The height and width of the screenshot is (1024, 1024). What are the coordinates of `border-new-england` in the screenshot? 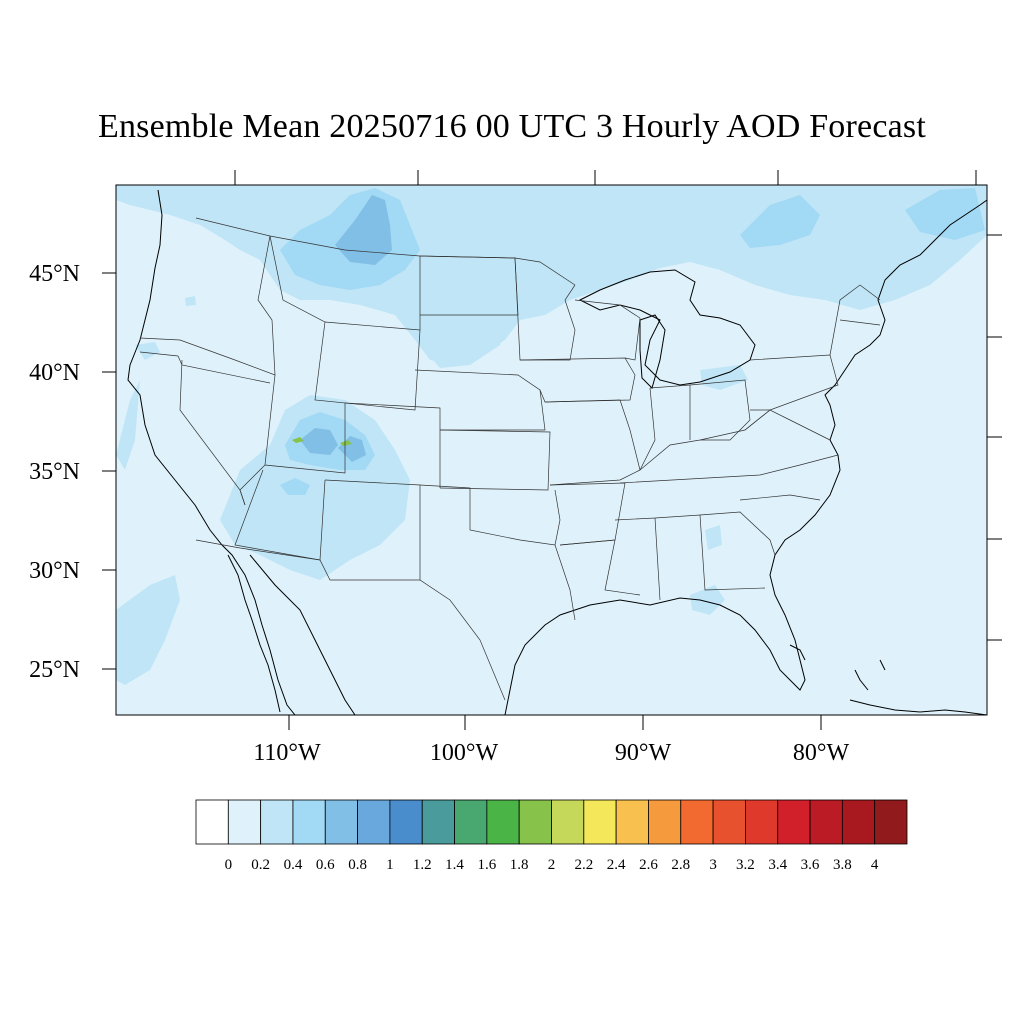 It's located at (855, 320).